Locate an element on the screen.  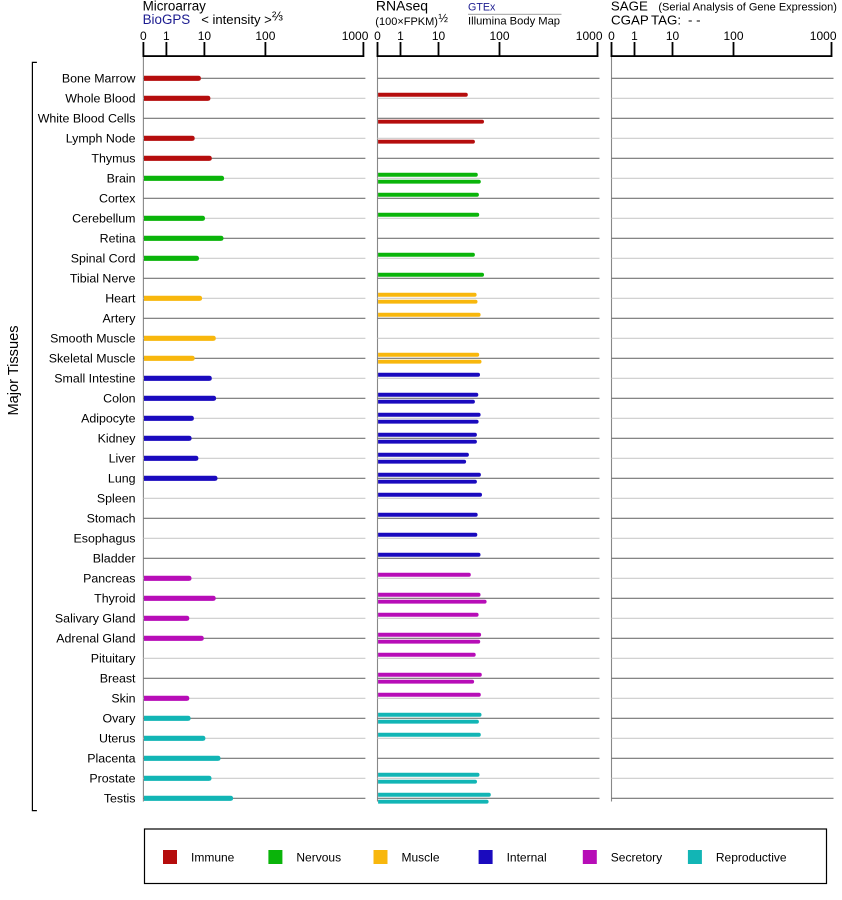
svg-text: Heart is located at coordinates (120, 299).